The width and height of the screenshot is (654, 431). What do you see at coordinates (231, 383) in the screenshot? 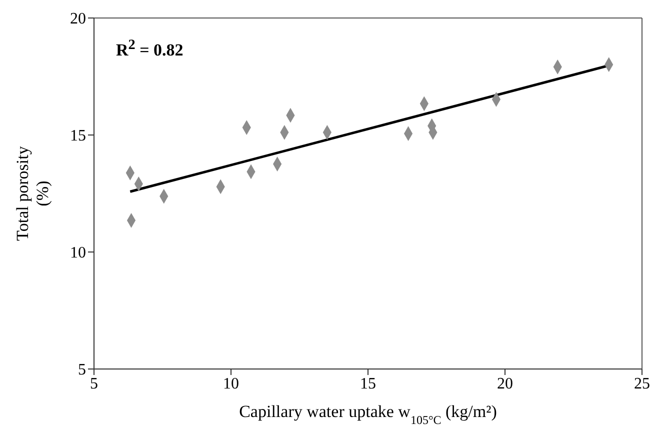
I see `x-tick-label: 10` at bounding box center [231, 383].